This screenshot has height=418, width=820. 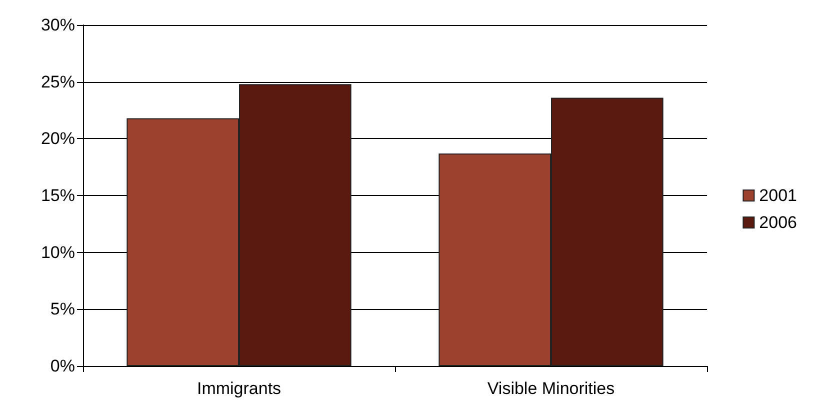 What do you see at coordinates (239, 388) in the screenshot?
I see `x-tick-label: Immigrants` at bounding box center [239, 388].